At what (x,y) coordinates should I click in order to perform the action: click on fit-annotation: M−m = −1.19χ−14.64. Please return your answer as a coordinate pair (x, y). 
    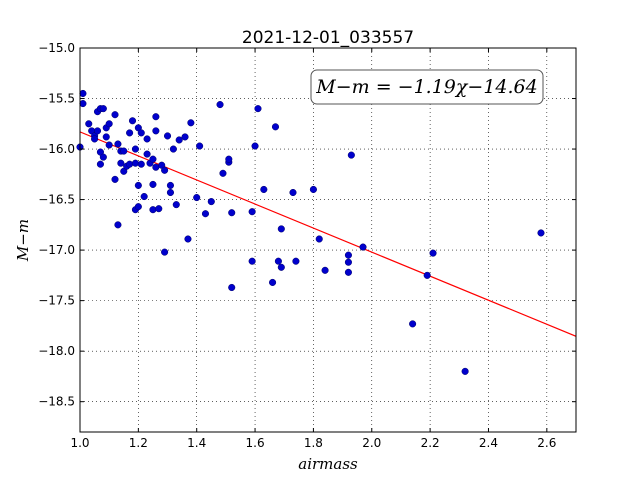
    Looking at the image, I should click on (427, 87).